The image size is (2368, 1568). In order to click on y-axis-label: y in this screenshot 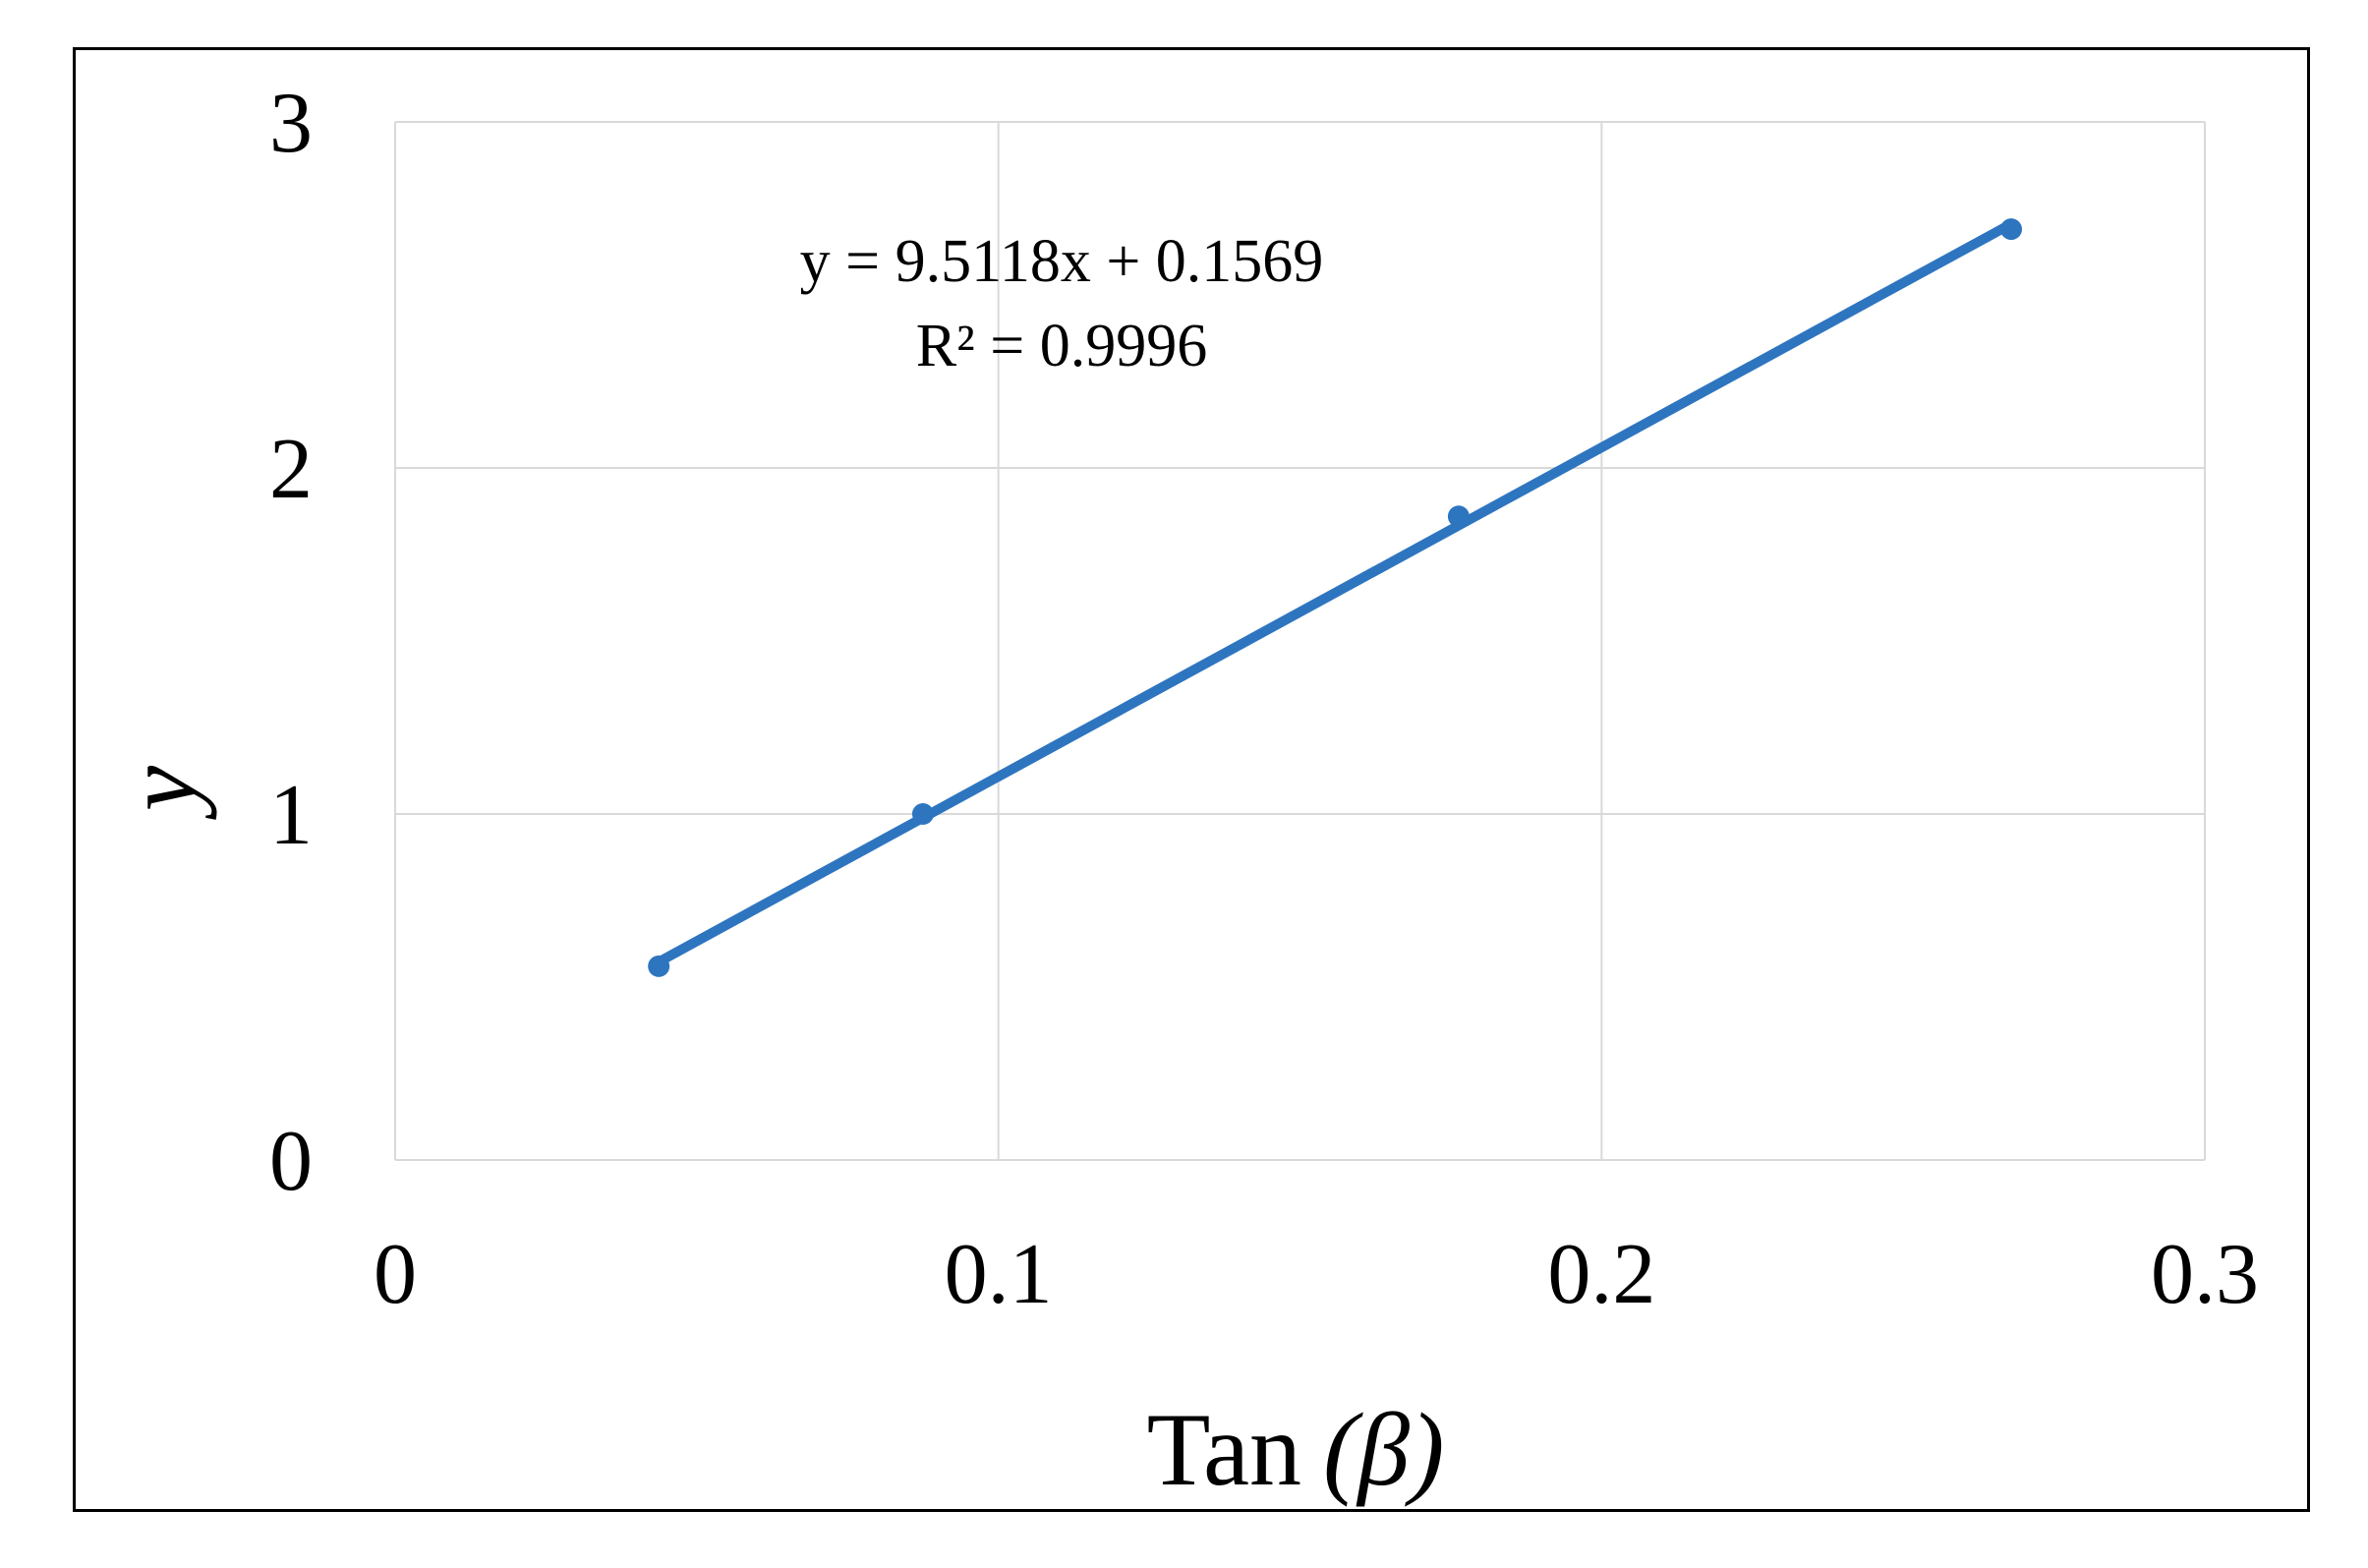, I will do `click(160, 792)`.